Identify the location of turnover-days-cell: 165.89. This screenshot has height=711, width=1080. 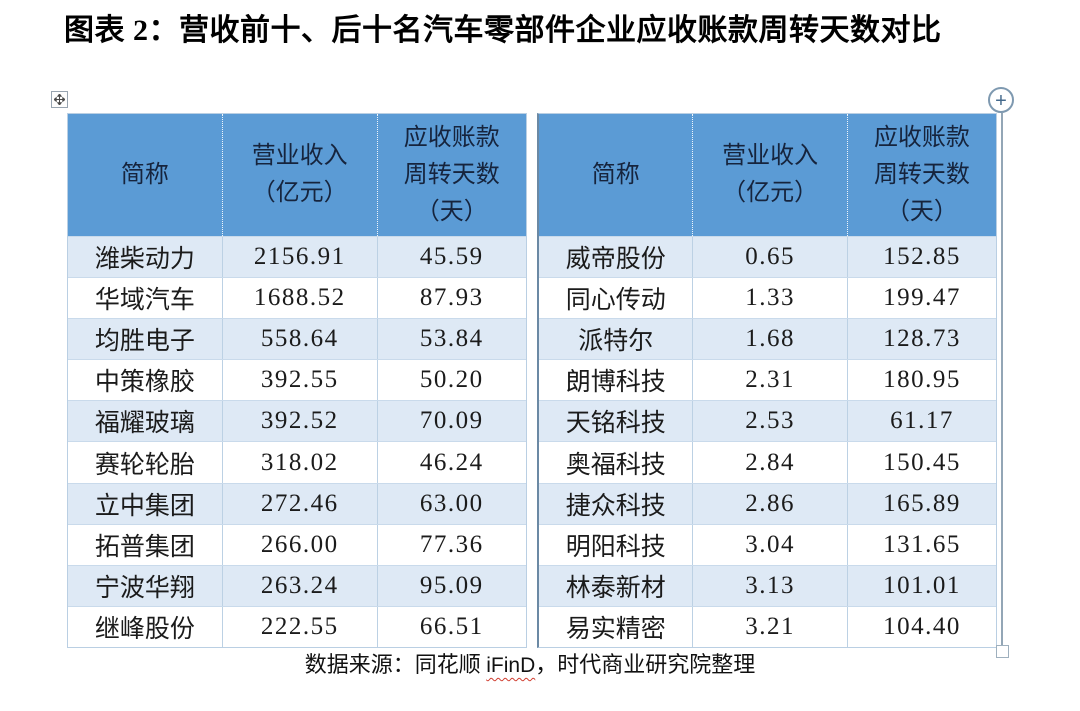
(922, 503).